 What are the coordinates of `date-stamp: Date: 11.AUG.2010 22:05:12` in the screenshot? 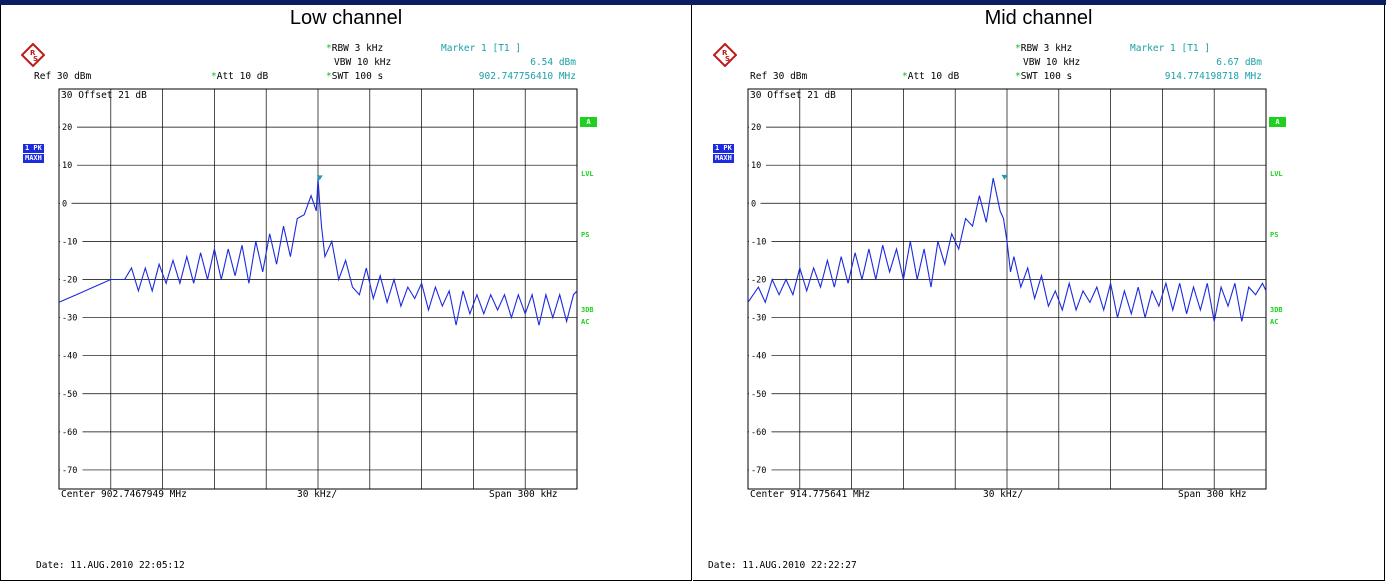 It's located at (110, 565).